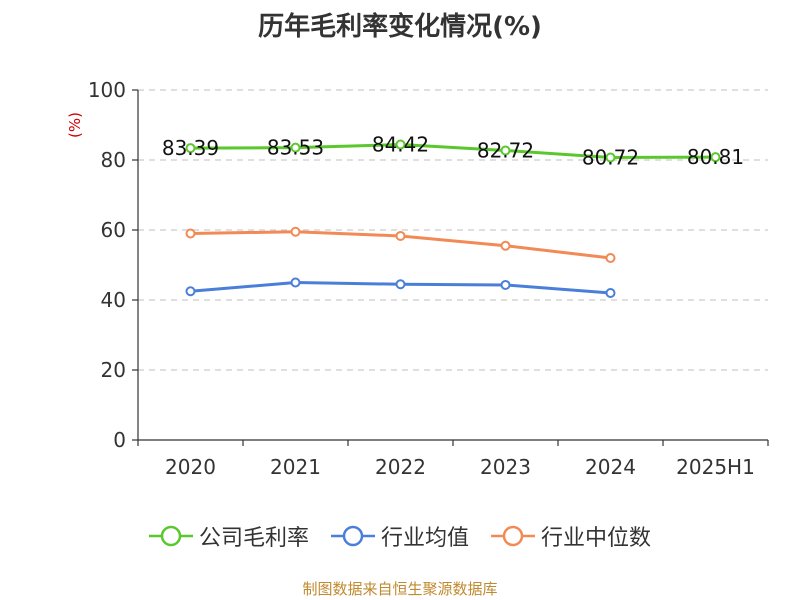 This screenshot has height=600, width=800. Describe the element at coordinates (119, 440) in the screenshot. I see `y-tick-label: 0` at that location.